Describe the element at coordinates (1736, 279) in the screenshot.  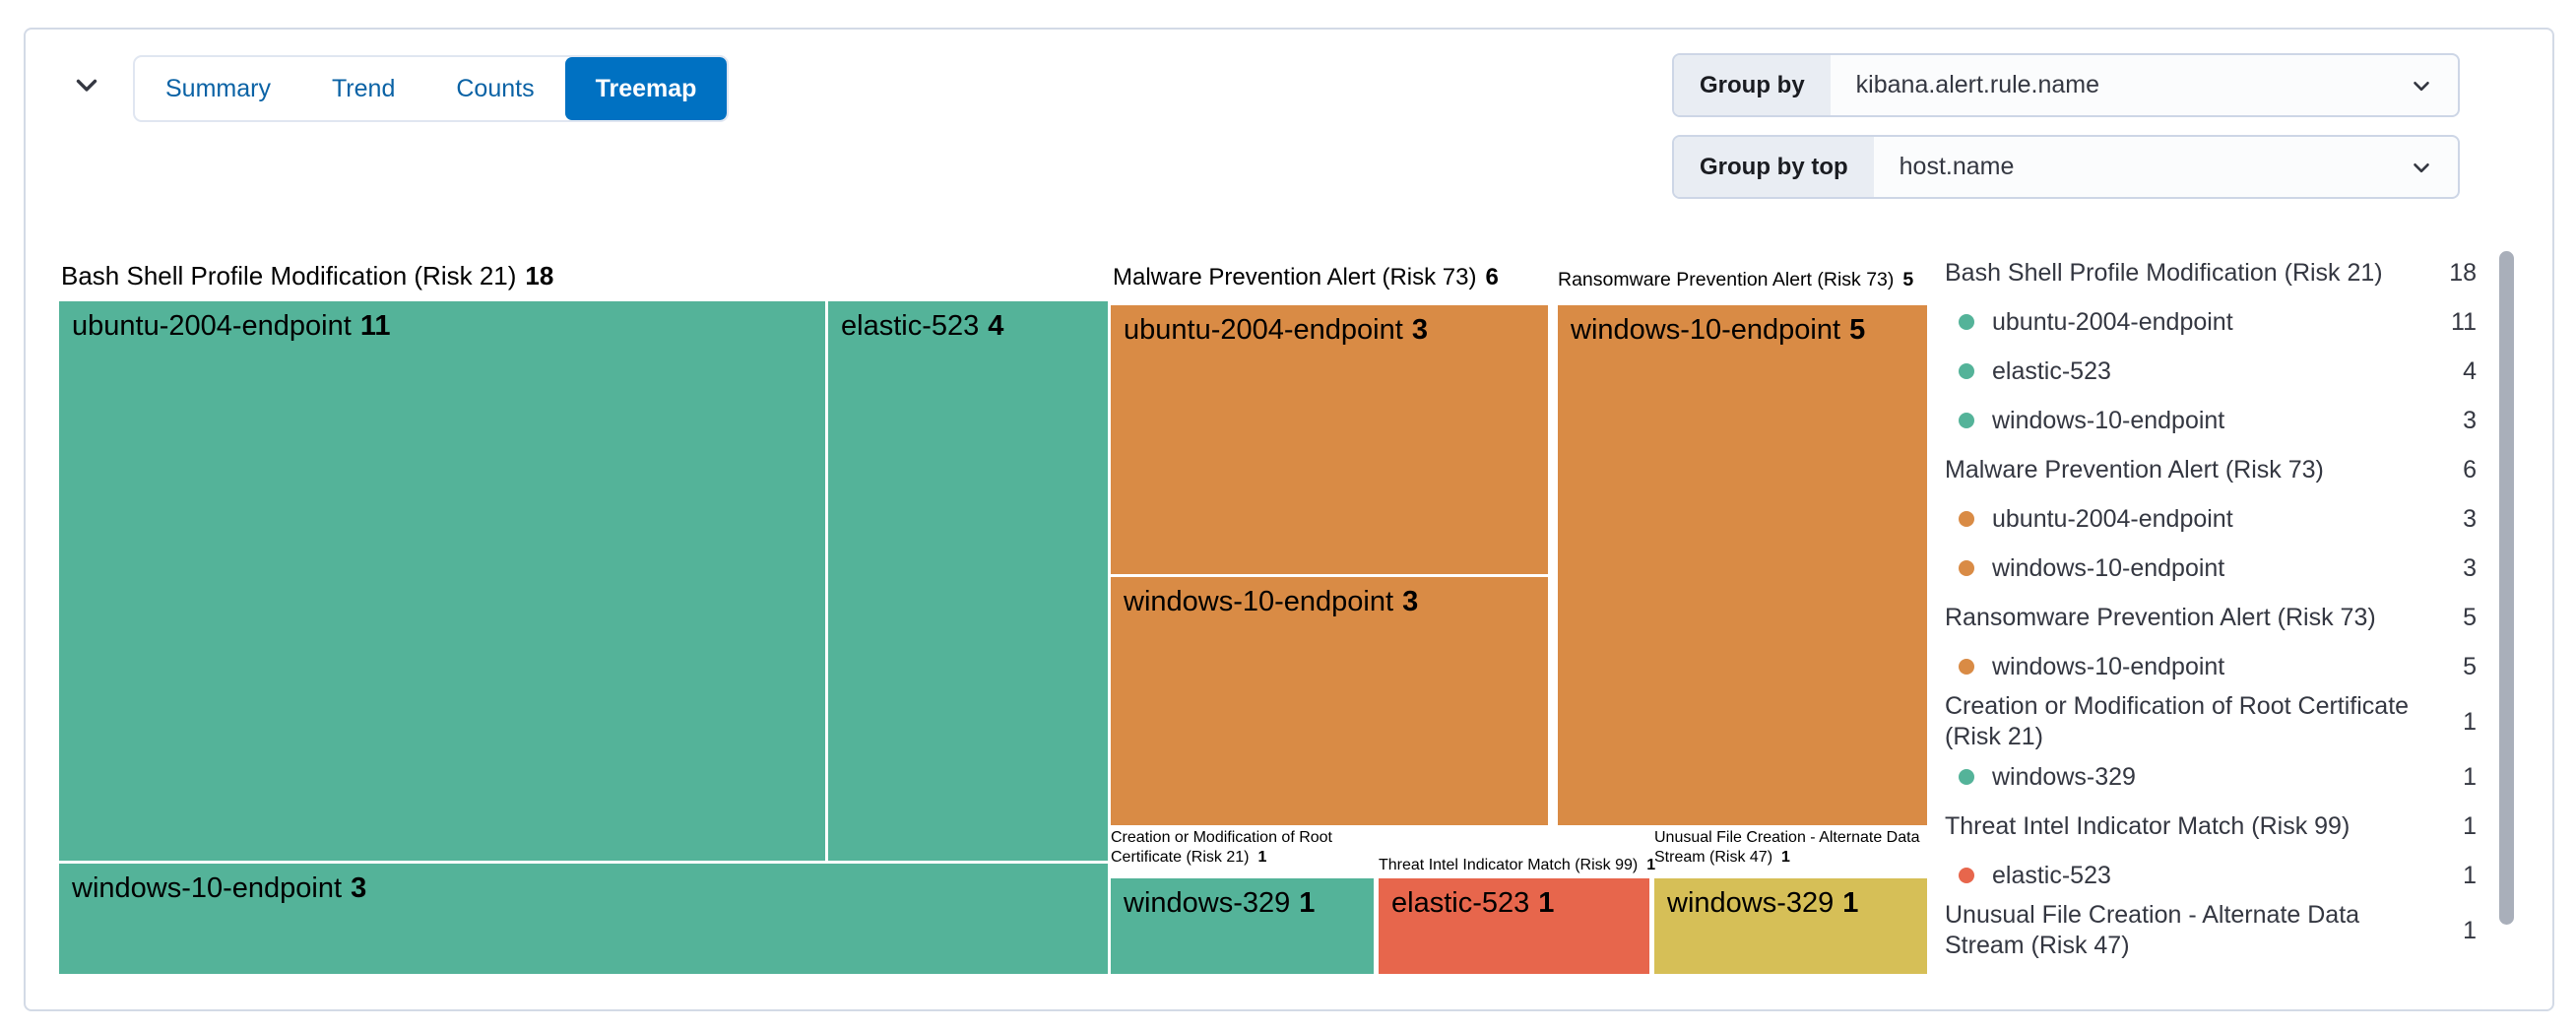
I see `treemap-group-header: Ransomware Prevention Alert (Risk 73) 5` at that location.